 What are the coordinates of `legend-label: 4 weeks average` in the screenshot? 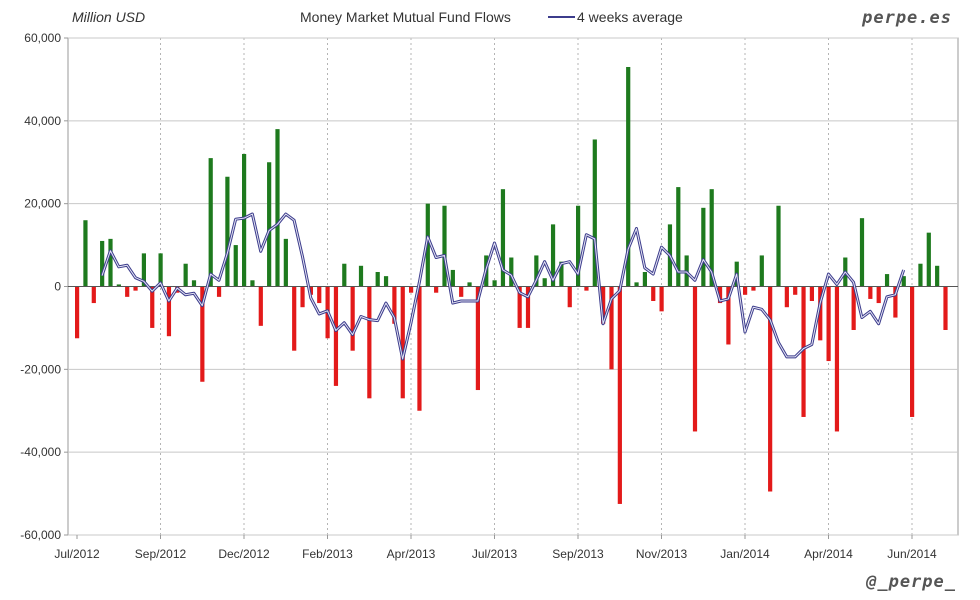 It's located at (630, 17).